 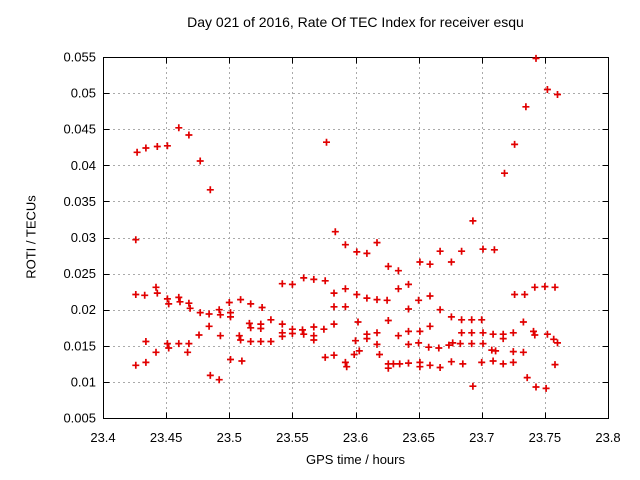 I want to click on y-tick-label: 0.045, so click(x=79, y=129).